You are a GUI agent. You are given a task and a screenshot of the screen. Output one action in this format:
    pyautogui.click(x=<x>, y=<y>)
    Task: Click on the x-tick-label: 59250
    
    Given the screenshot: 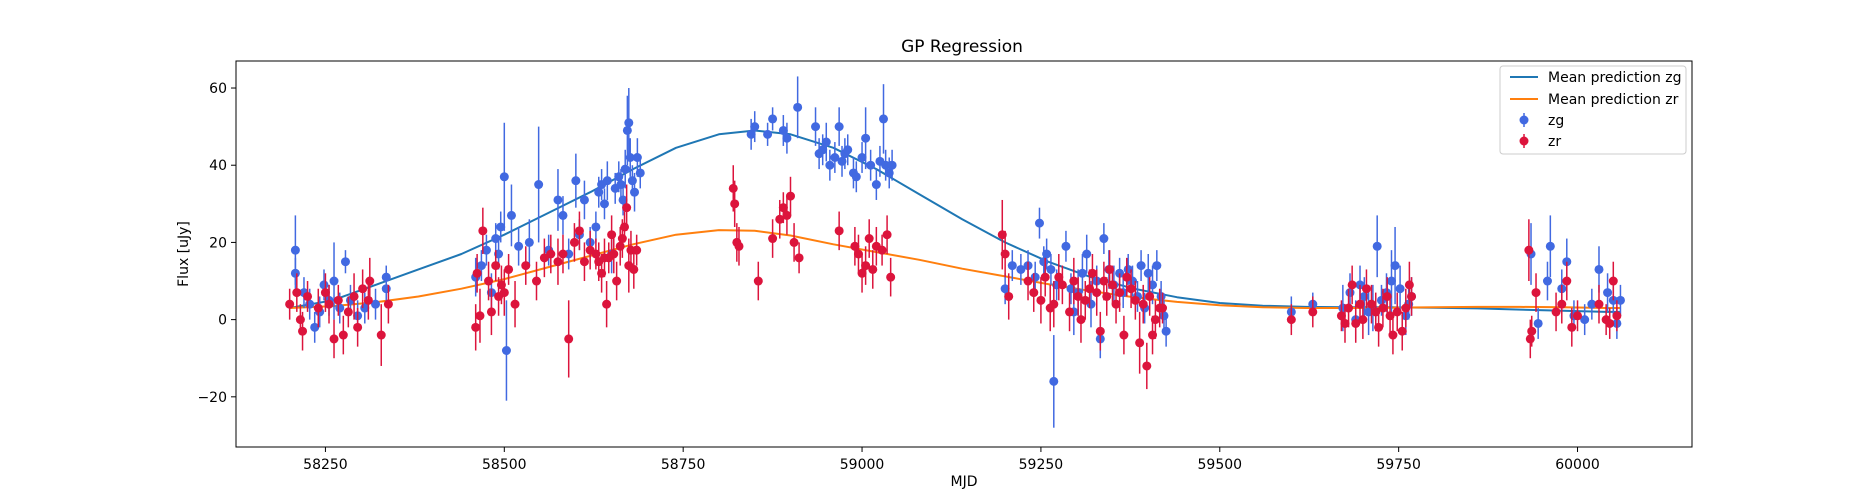 What is the action you would take?
    pyautogui.click(x=1041, y=465)
    